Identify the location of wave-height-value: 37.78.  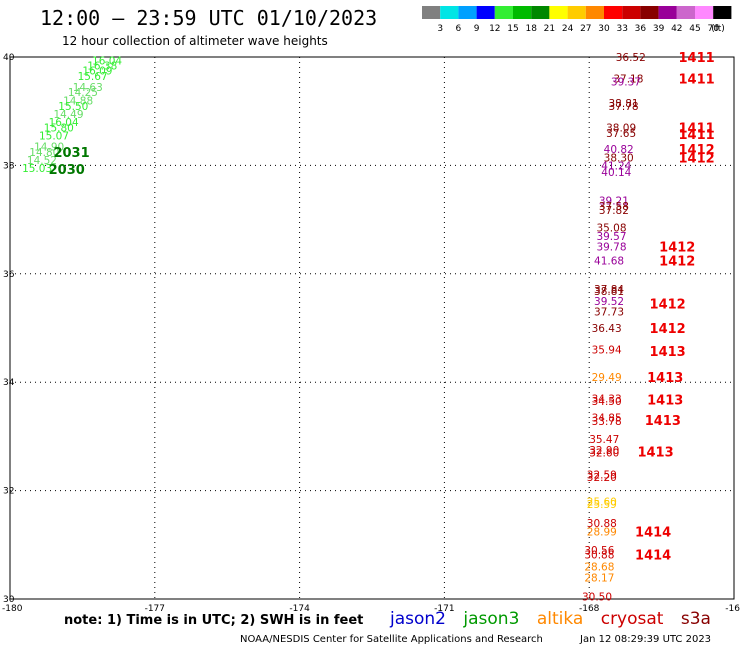
(624, 107).